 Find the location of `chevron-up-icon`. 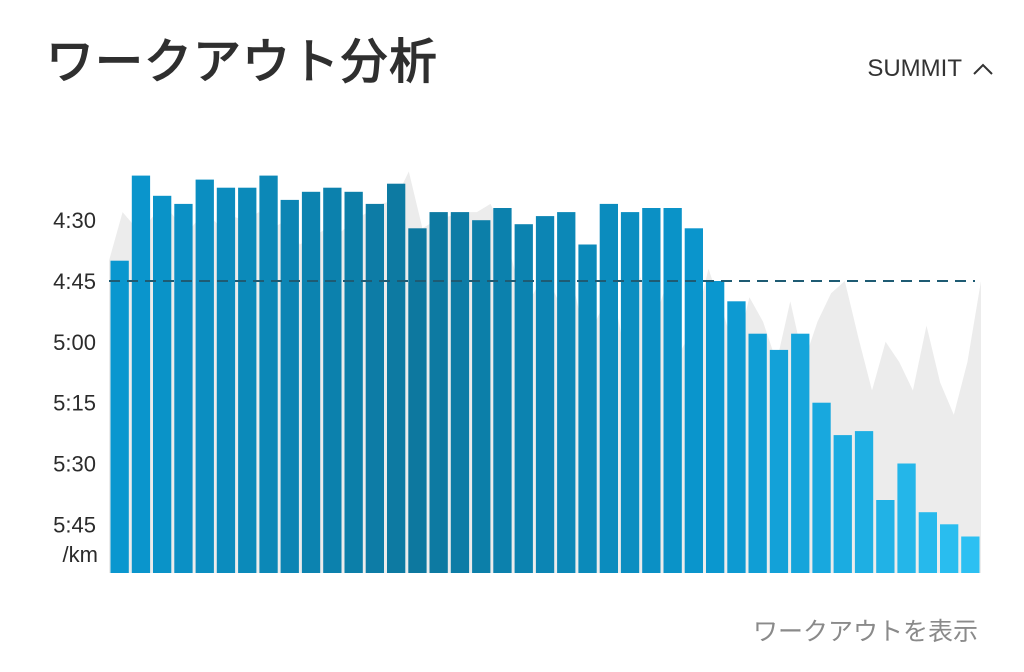

chevron-up-icon is located at coordinates (983, 69).